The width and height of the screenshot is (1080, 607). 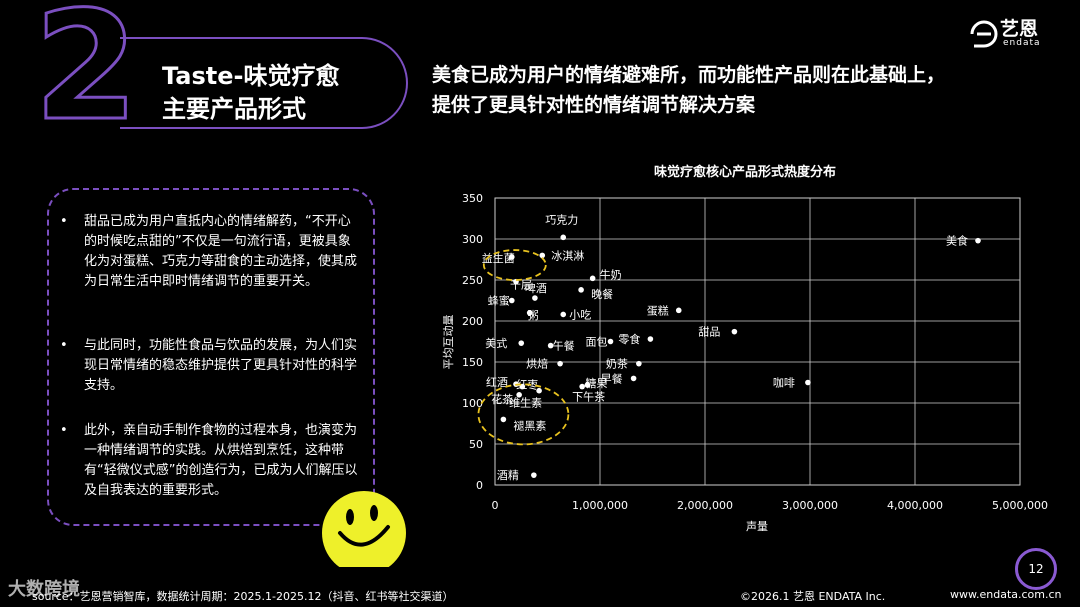 What do you see at coordinates (479, 485) in the screenshot?
I see `y-tick-label: 0` at bounding box center [479, 485].